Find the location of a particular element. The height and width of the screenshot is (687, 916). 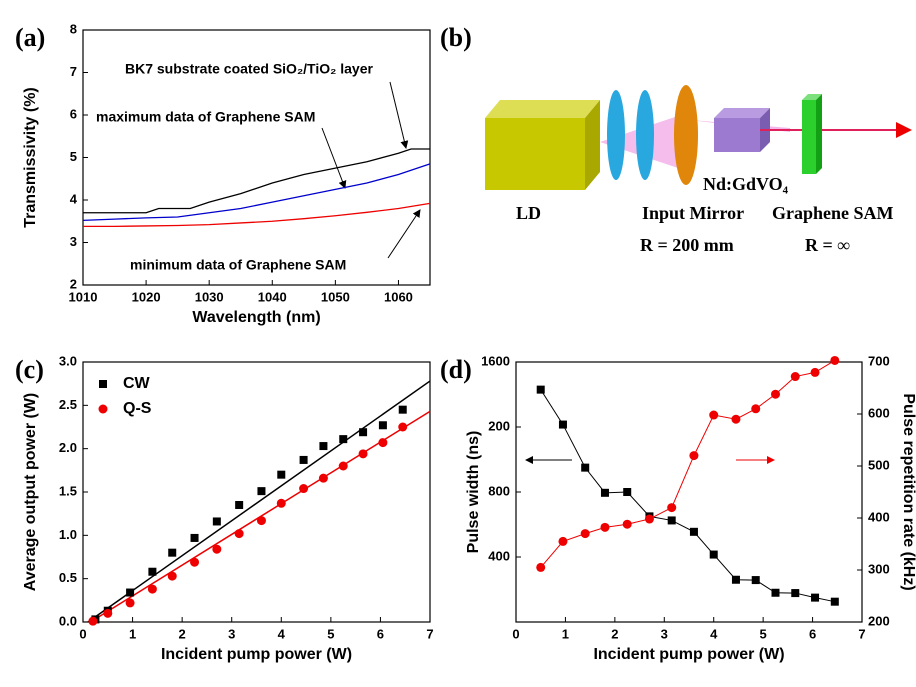

y2-axis-label: Pulse repetition rate (kHz) is located at coordinates (908, 491).